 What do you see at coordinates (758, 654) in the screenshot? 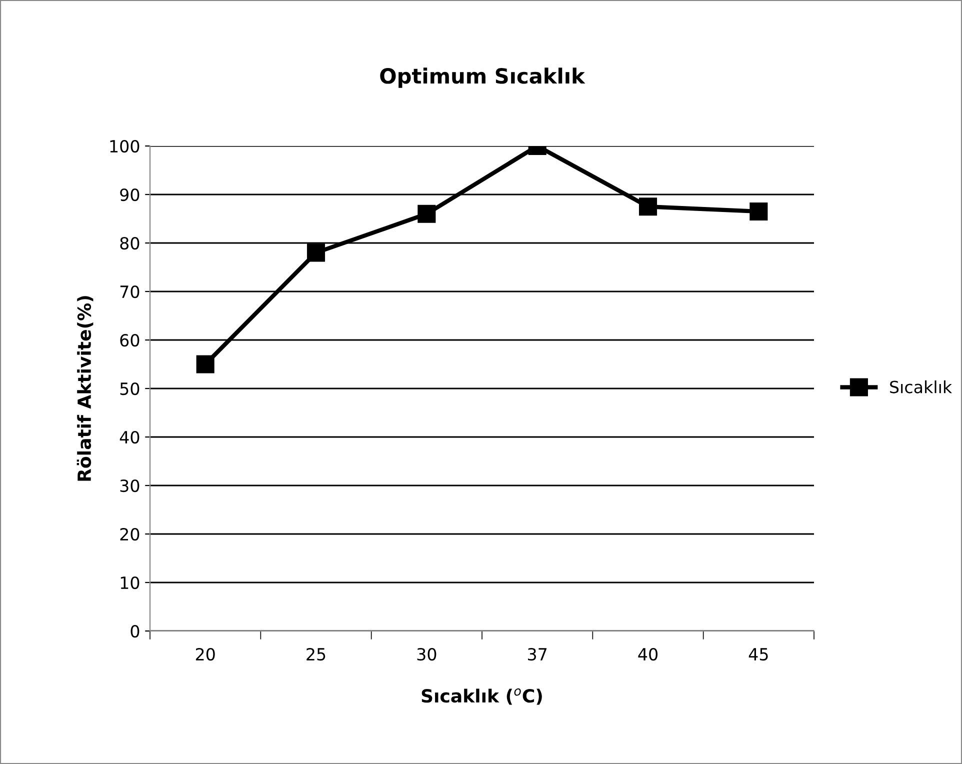
I see `x-tick-label: 45` at bounding box center [758, 654].